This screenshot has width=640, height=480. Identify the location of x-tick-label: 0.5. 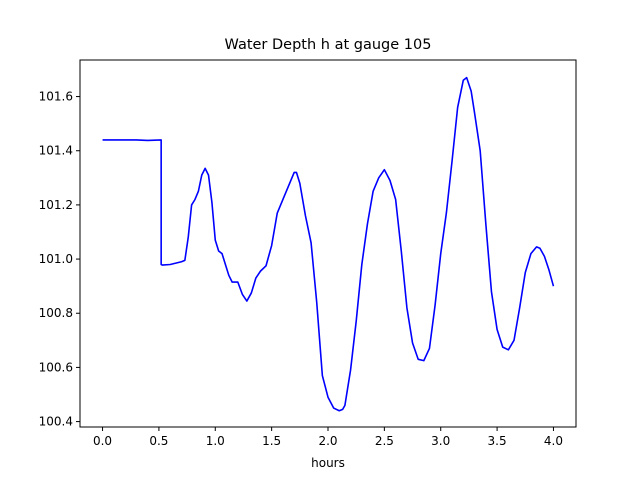
(158, 441).